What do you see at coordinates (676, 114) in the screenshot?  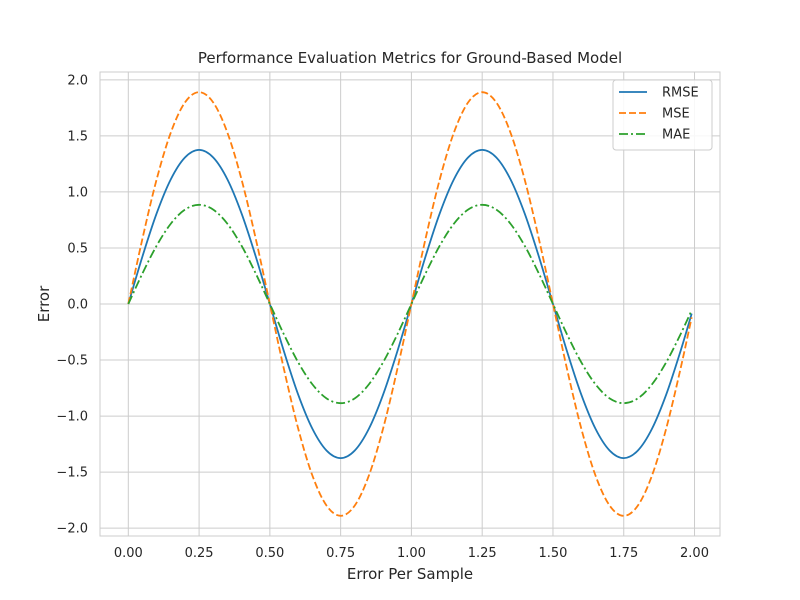 I see `legend-label-mse: MSE` at bounding box center [676, 114].